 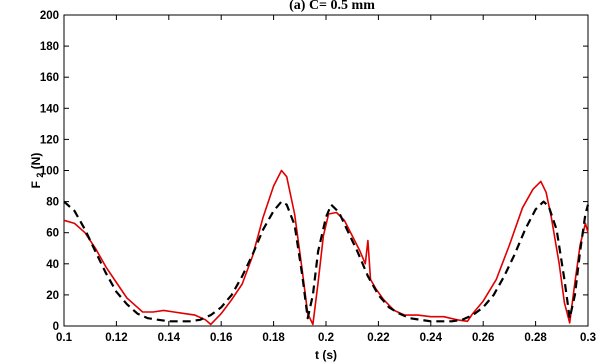 What do you see at coordinates (49, 109) in the screenshot?
I see `y-tick-label: 140` at bounding box center [49, 109].